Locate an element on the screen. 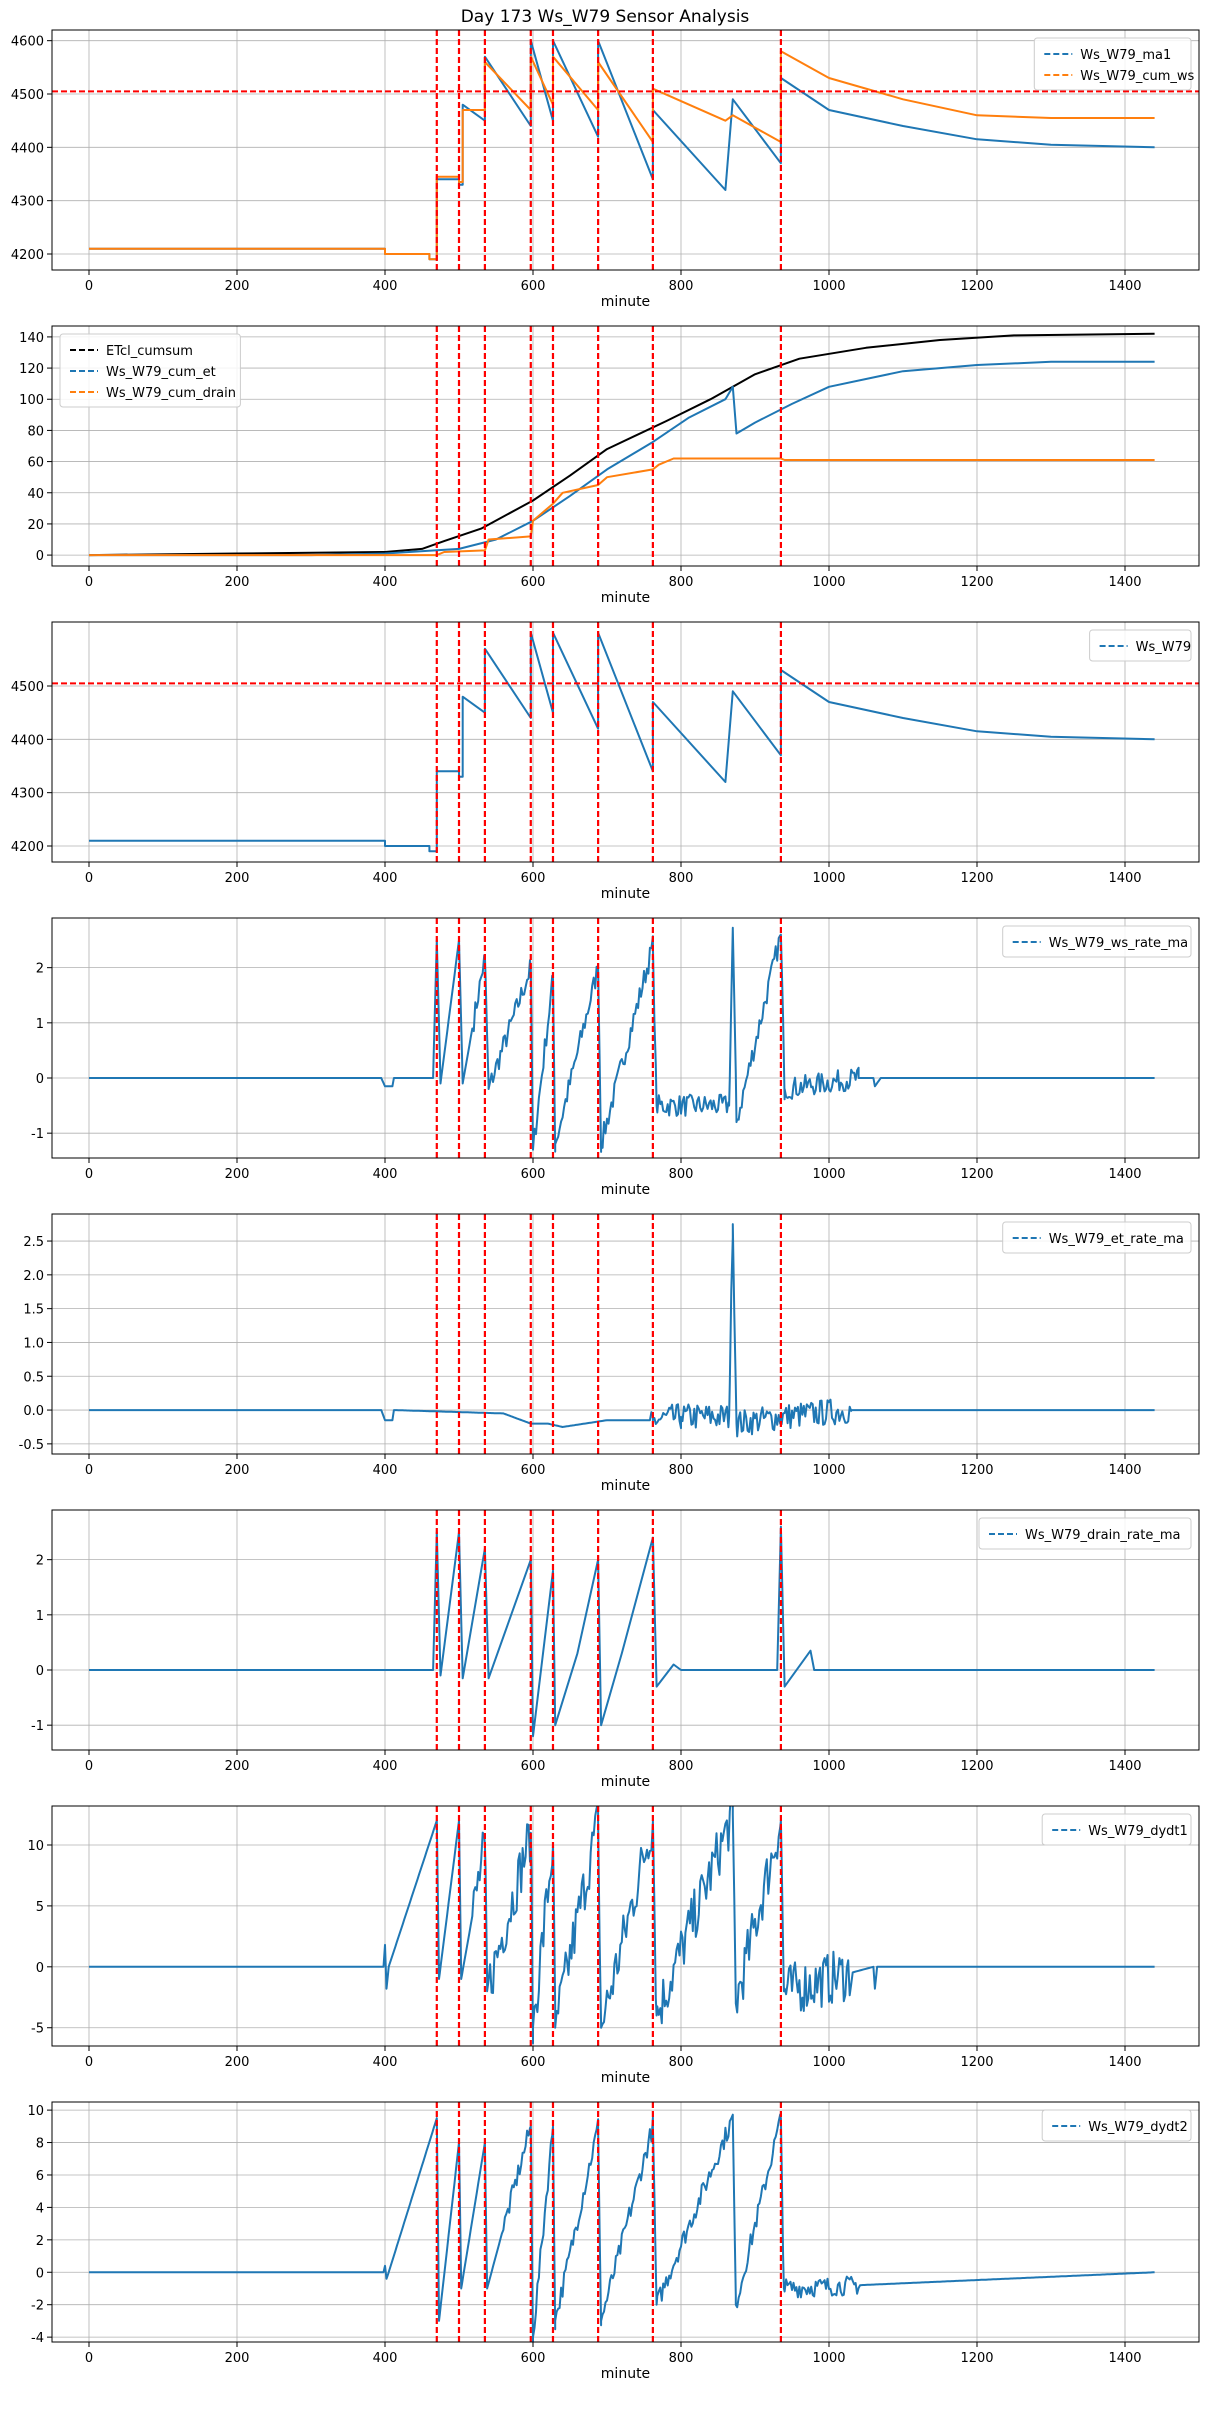 The width and height of the screenshot is (1211, 2411). legend: Ws_W79_ws_rate_ma is located at coordinates (1097, 941).